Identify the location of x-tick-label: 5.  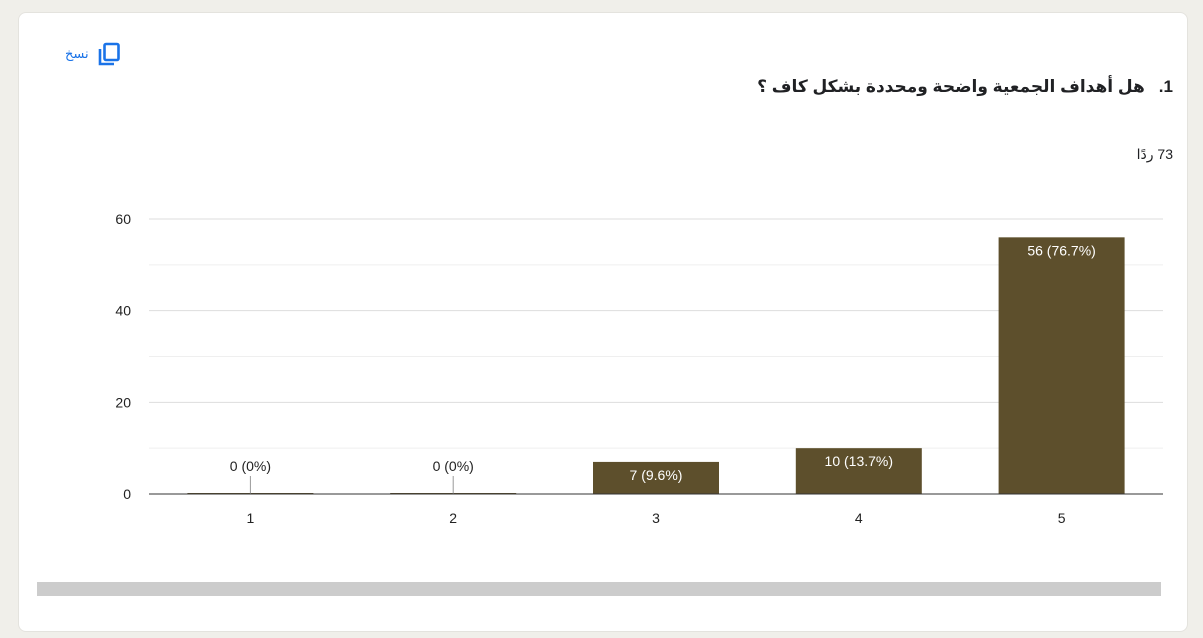
(1062, 518).